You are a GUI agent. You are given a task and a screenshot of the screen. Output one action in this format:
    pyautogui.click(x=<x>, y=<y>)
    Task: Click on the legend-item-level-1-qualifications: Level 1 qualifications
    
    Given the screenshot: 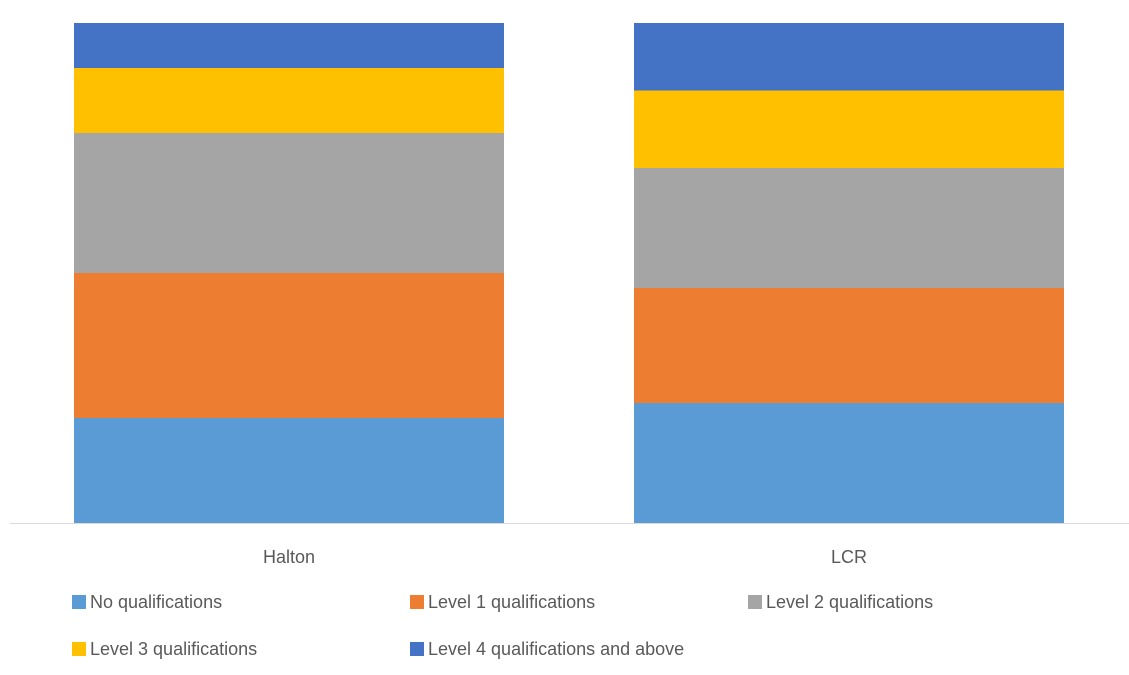 What is the action you would take?
    pyautogui.click(x=502, y=602)
    